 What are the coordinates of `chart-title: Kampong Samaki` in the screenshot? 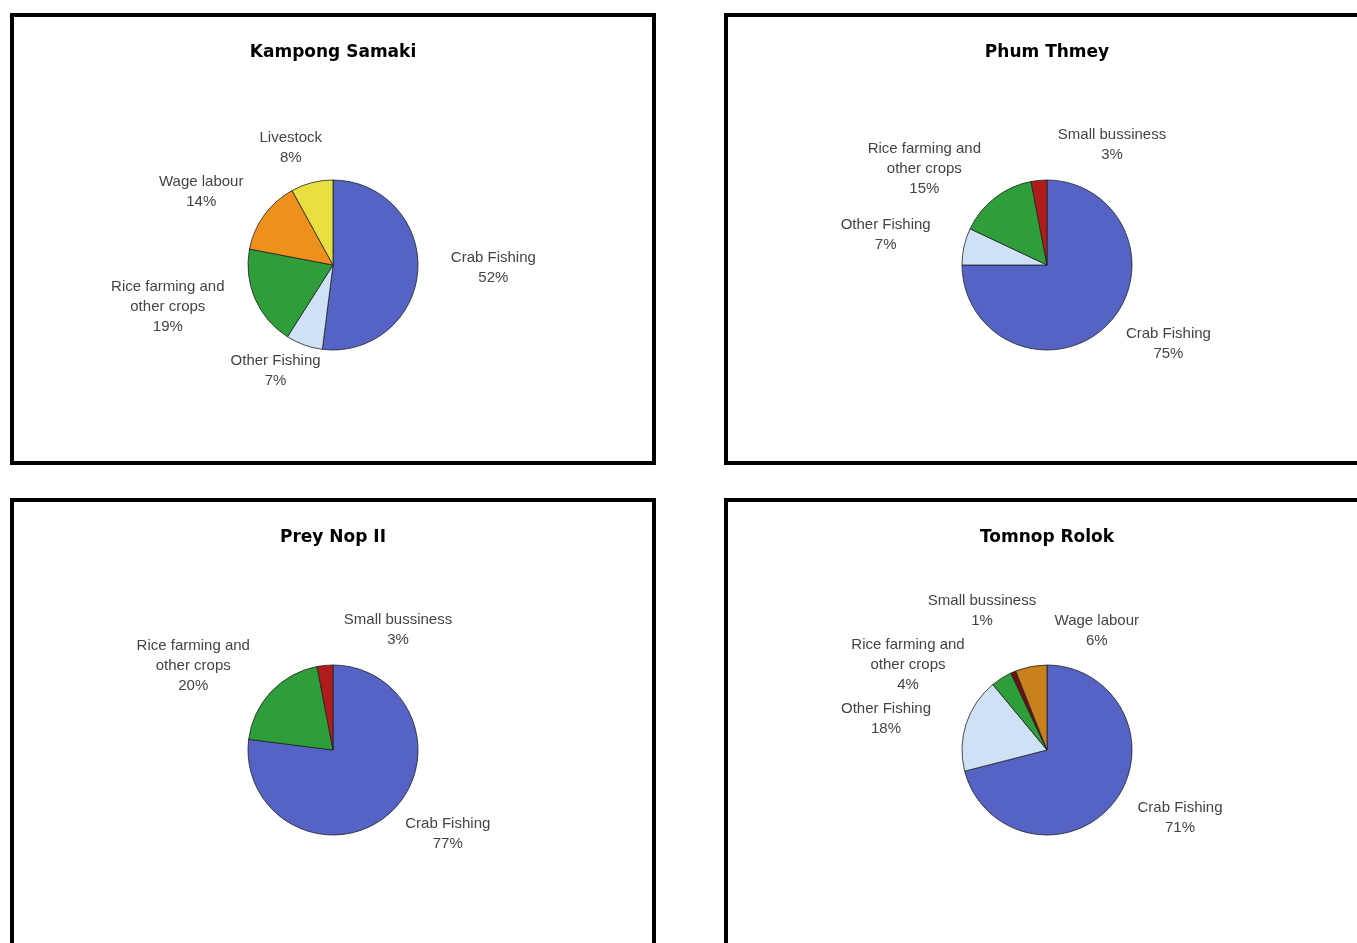 It's located at (333, 51).